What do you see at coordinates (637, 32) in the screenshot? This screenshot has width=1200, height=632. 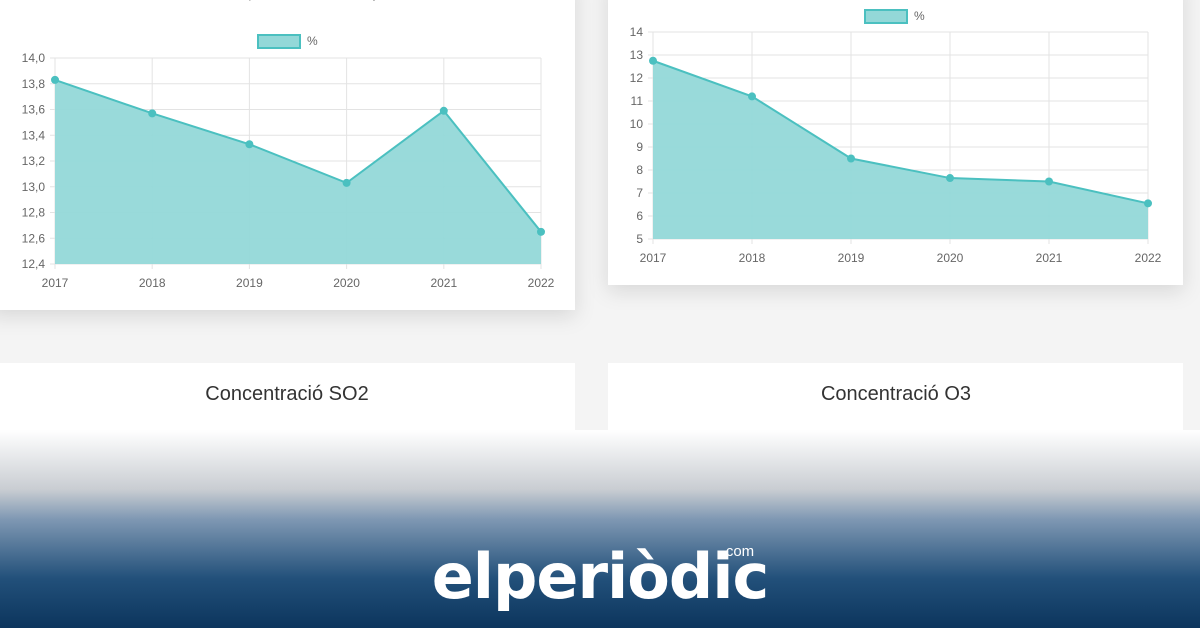 I see `y-tick-label: 14` at bounding box center [637, 32].